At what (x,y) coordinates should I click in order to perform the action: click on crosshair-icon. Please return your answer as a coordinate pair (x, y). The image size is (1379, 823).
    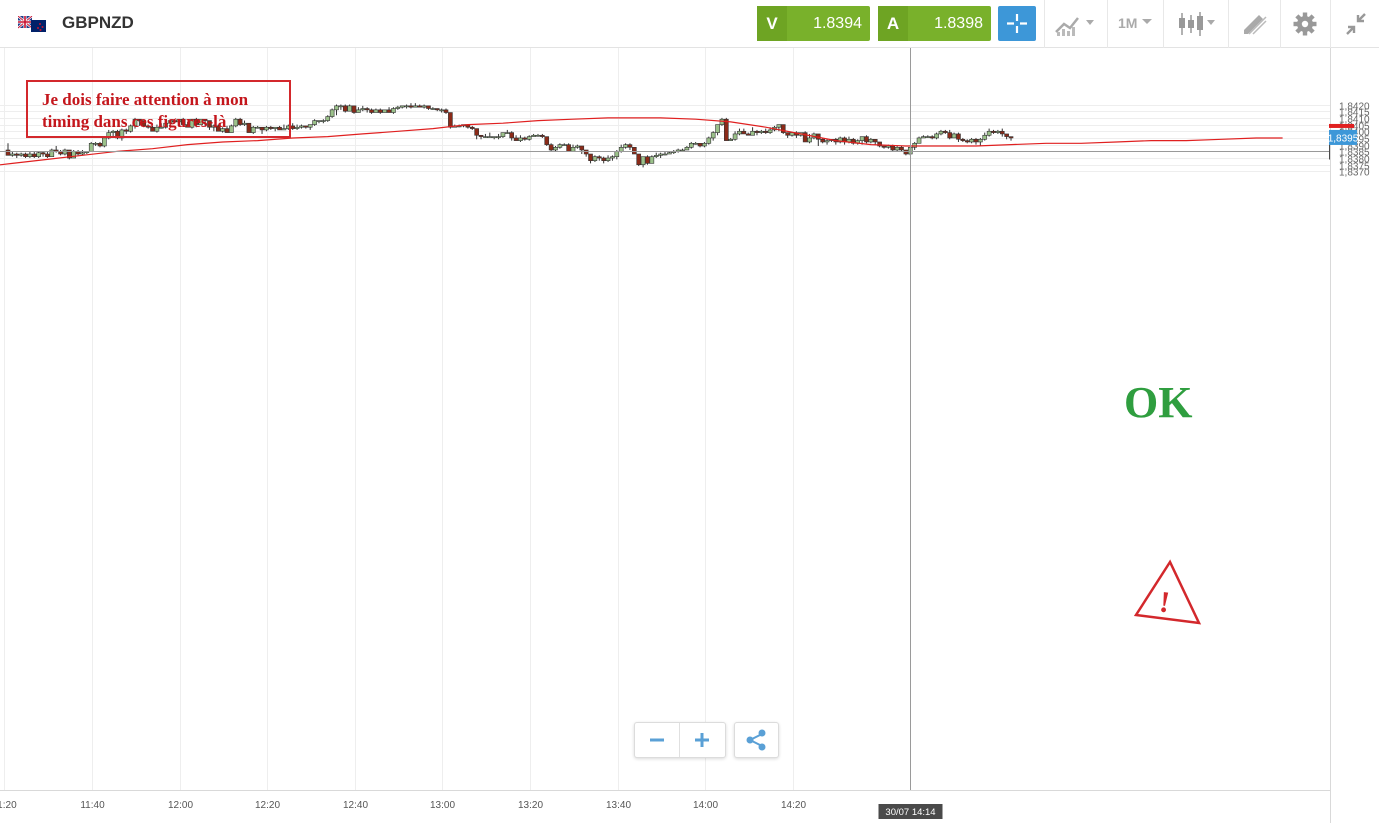
    Looking at the image, I should click on (1017, 23).